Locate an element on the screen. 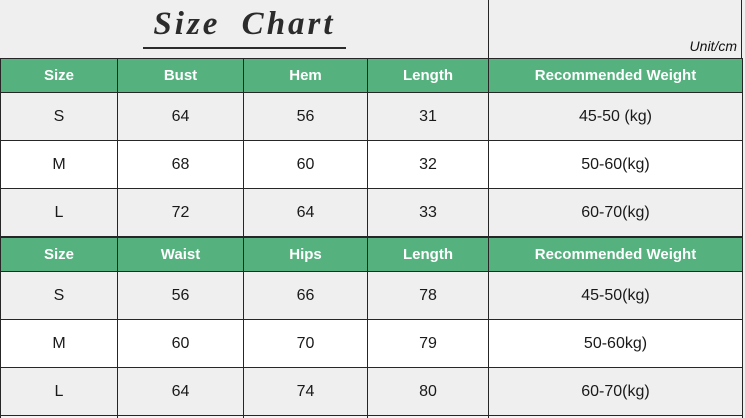  table-row: L 64 74 80 60-70(kg) is located at coordinates (371, 391).